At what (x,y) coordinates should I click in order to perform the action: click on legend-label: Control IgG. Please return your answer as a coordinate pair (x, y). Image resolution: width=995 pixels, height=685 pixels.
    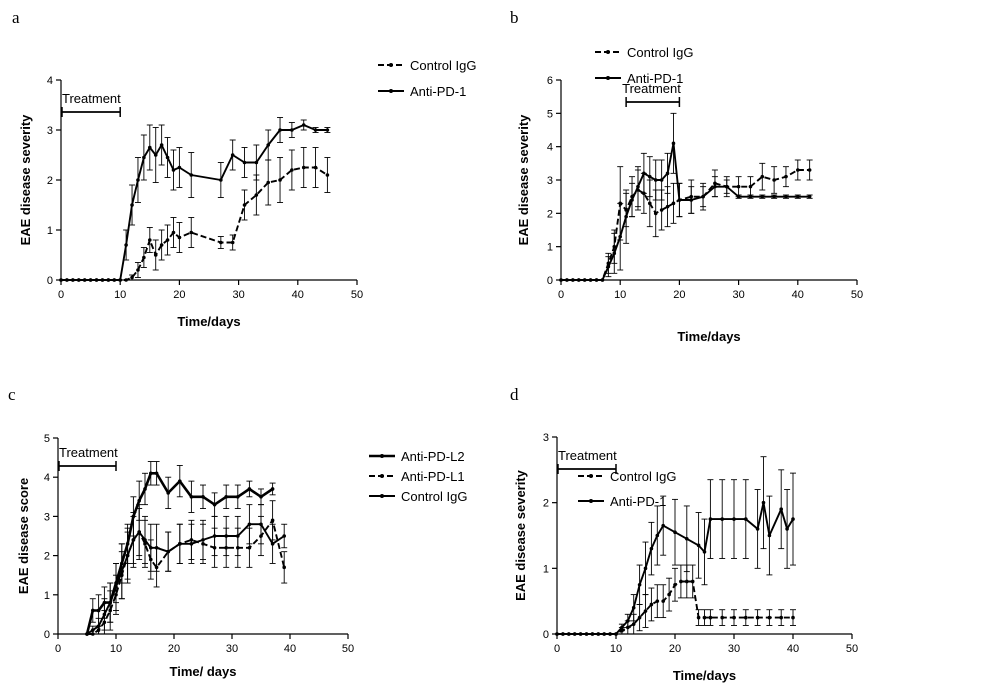
    Looking at the image, I should click on (660, 52).